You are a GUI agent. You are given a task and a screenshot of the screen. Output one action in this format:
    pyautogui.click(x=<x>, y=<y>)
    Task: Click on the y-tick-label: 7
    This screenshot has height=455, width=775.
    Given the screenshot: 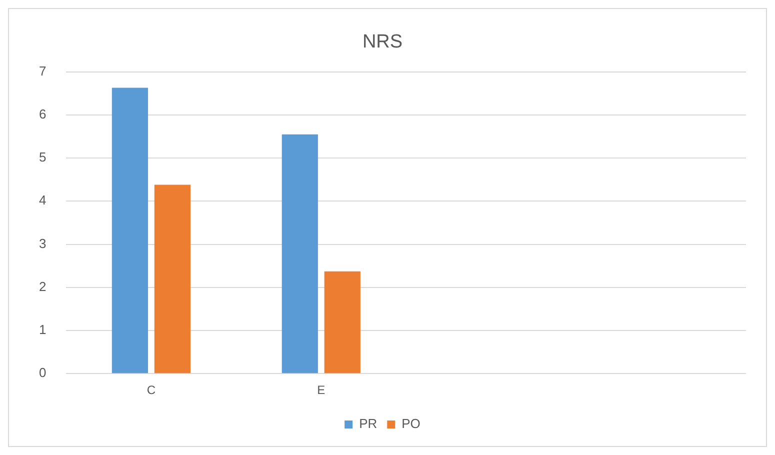 What is the action you would take?
    pyautogui.click(x=42, y=70)
    